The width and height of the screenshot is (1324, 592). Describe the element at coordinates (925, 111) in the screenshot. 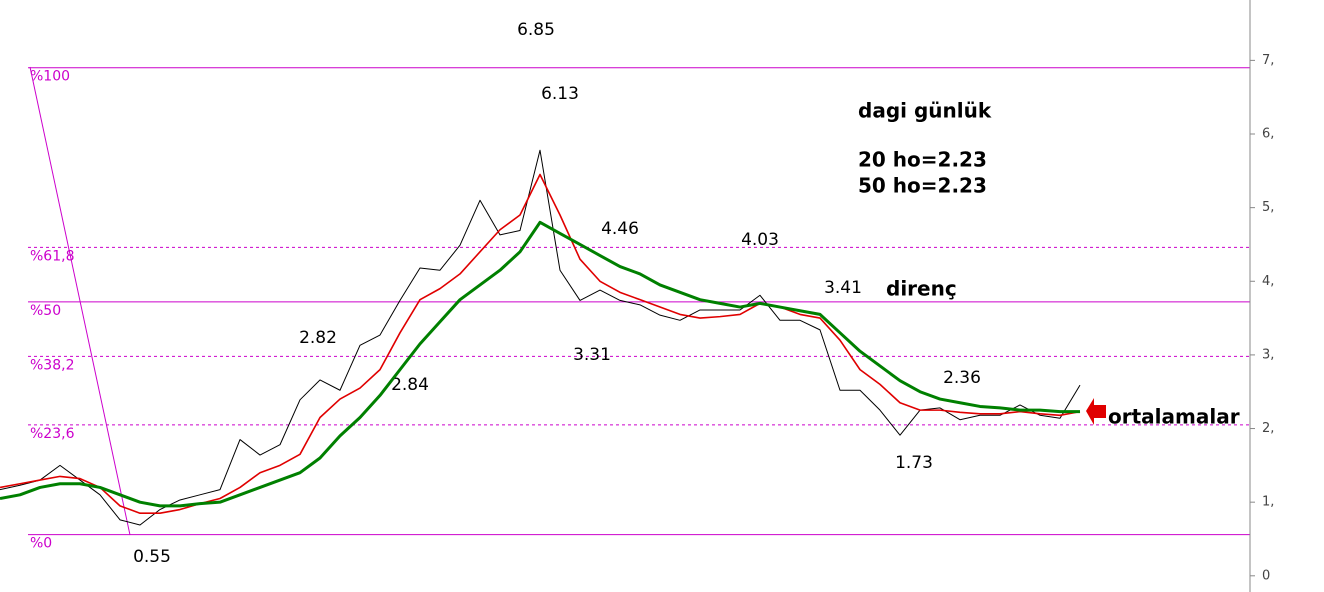

I see `chart-title: dagi günlük` at that location.